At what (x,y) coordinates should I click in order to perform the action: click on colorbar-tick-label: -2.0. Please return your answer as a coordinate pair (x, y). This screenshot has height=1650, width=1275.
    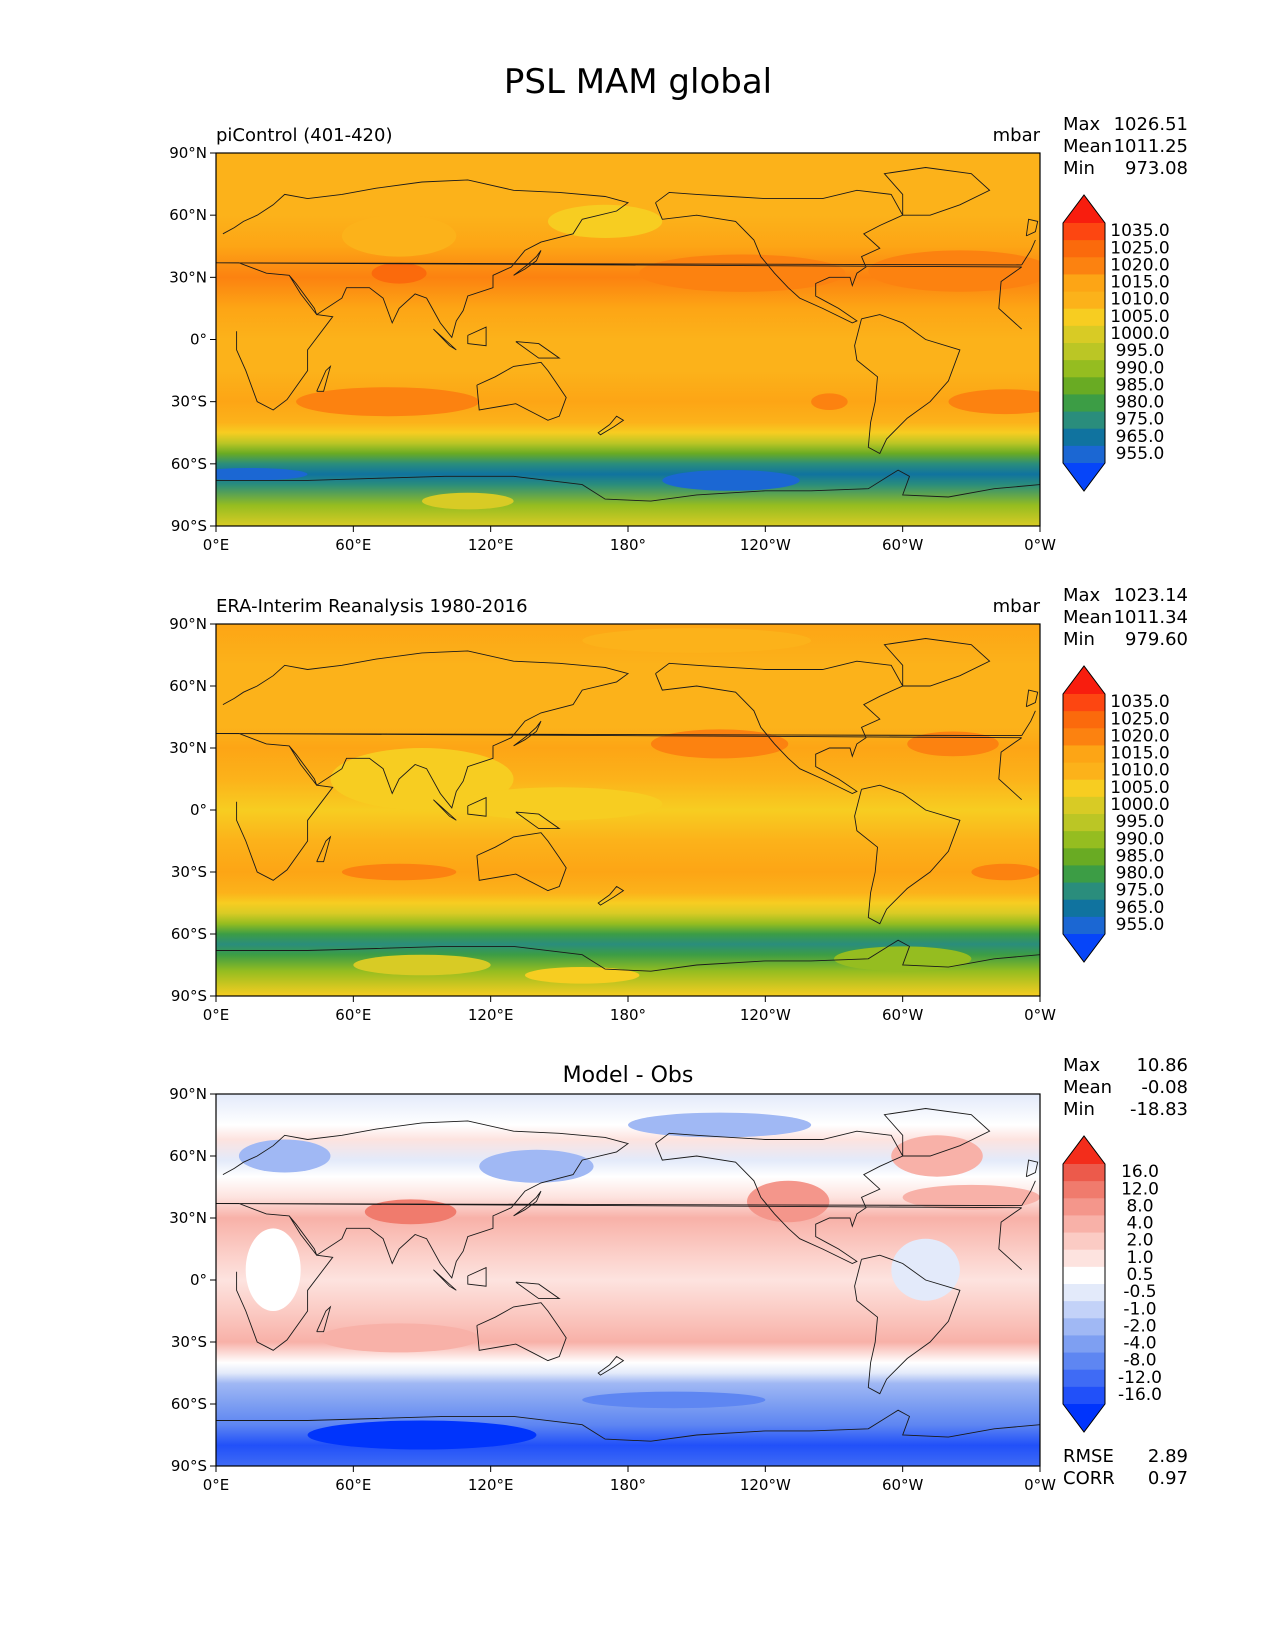
    Looking at the image, I should click on (1139, 1326).